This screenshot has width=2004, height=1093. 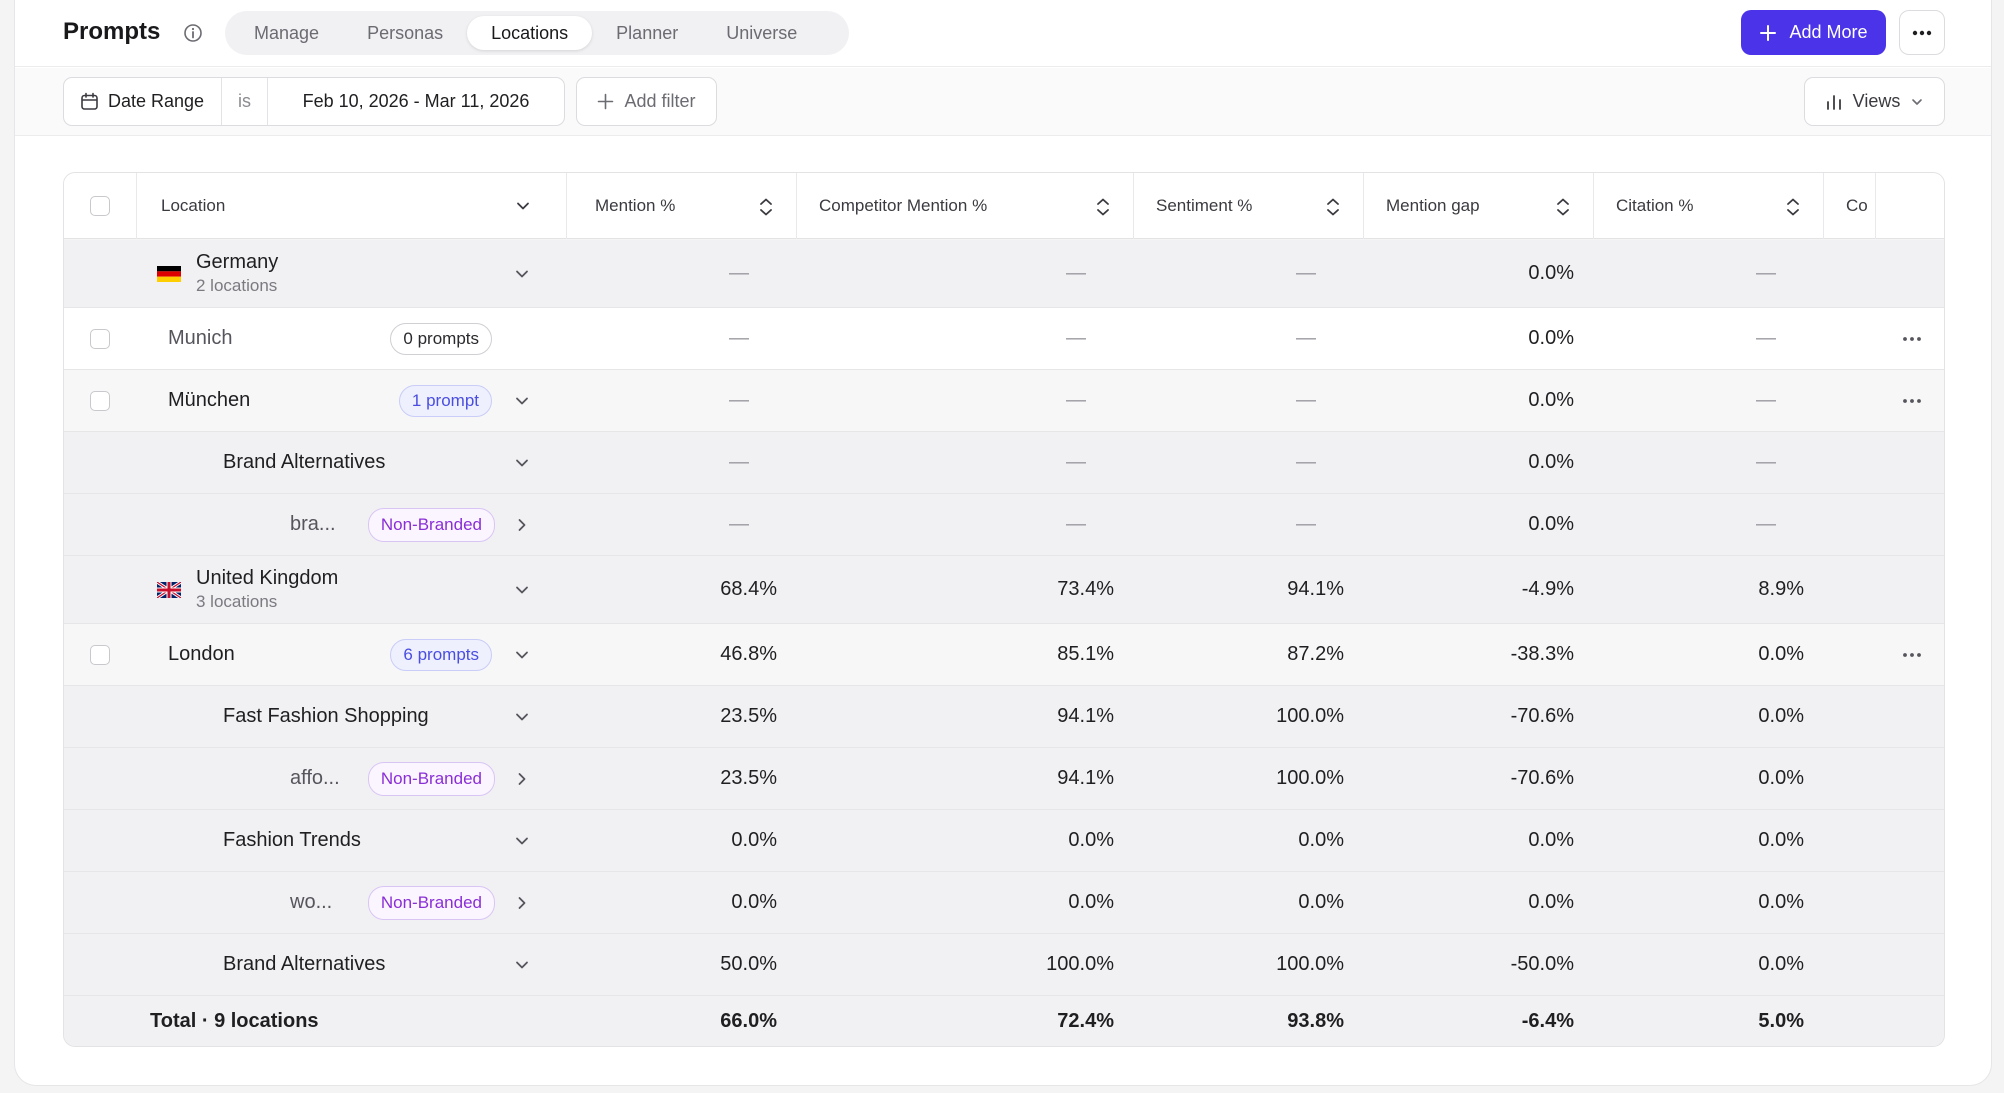 I want to click on table-row-prompt: wo... Non-Branded 0.0% 0.0% 0.0% 0.0% 0.0%, so click(x=1004, y=903).